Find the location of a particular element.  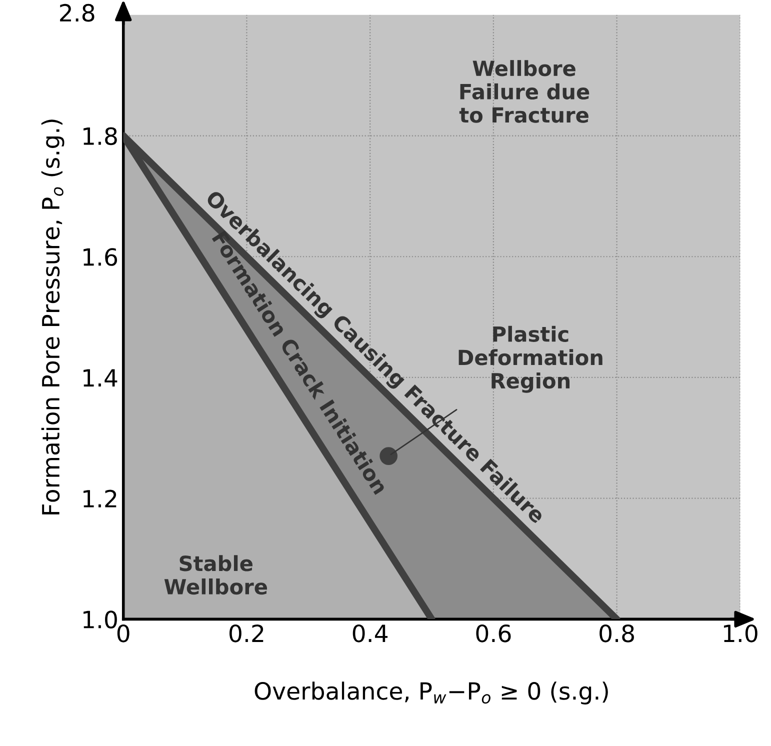

text: 2.8 is located at coordinates (77, 13).